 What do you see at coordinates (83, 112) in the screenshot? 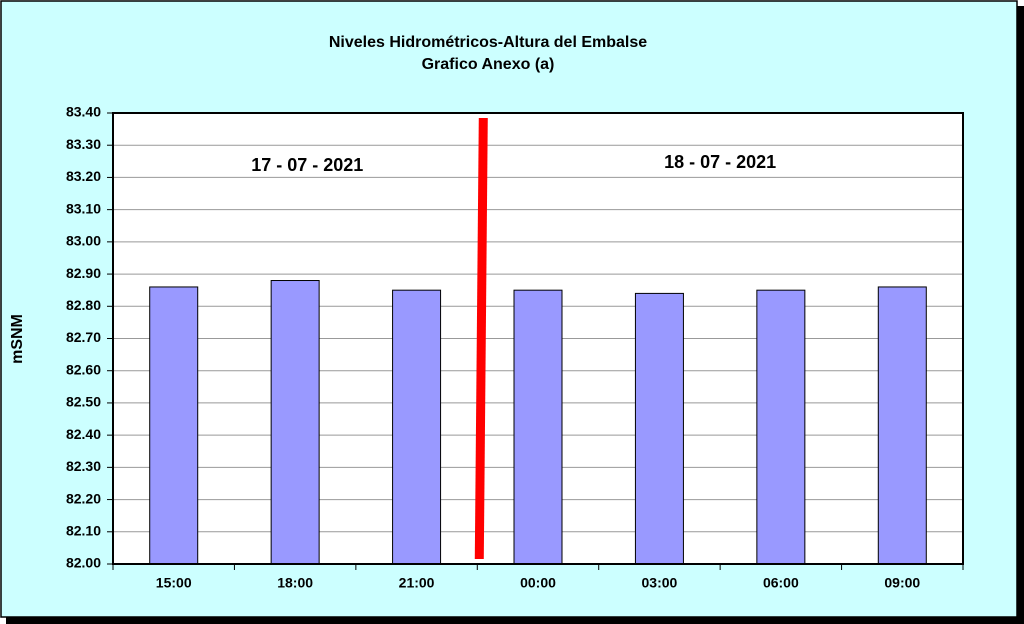
I see `y-tick-label: 83.40` at bounding box center [83, 112].